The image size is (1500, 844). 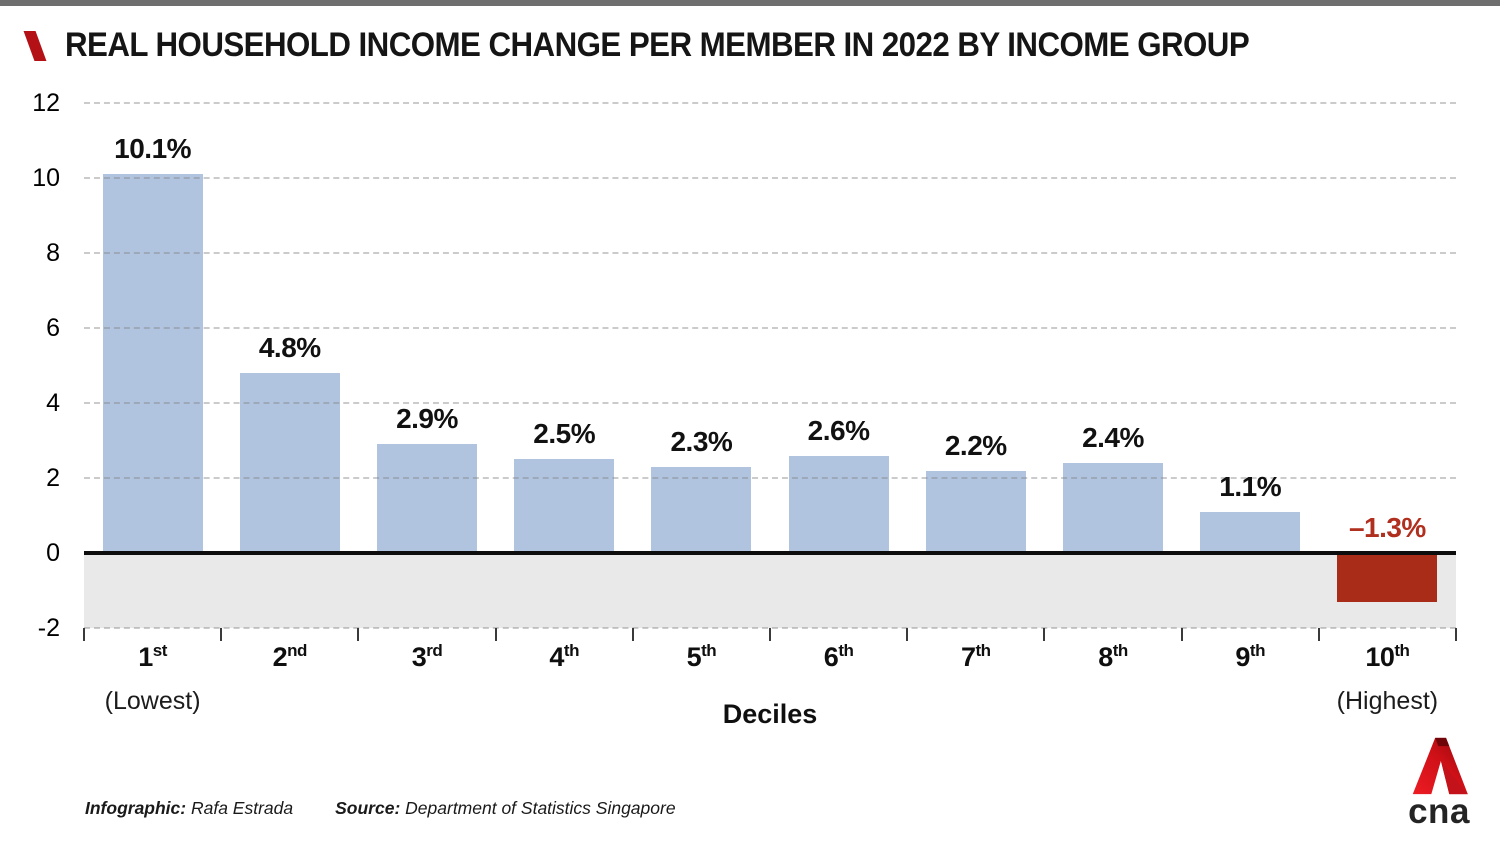 I want to click on x-category-label: 4th, so click(x=564, y=656).